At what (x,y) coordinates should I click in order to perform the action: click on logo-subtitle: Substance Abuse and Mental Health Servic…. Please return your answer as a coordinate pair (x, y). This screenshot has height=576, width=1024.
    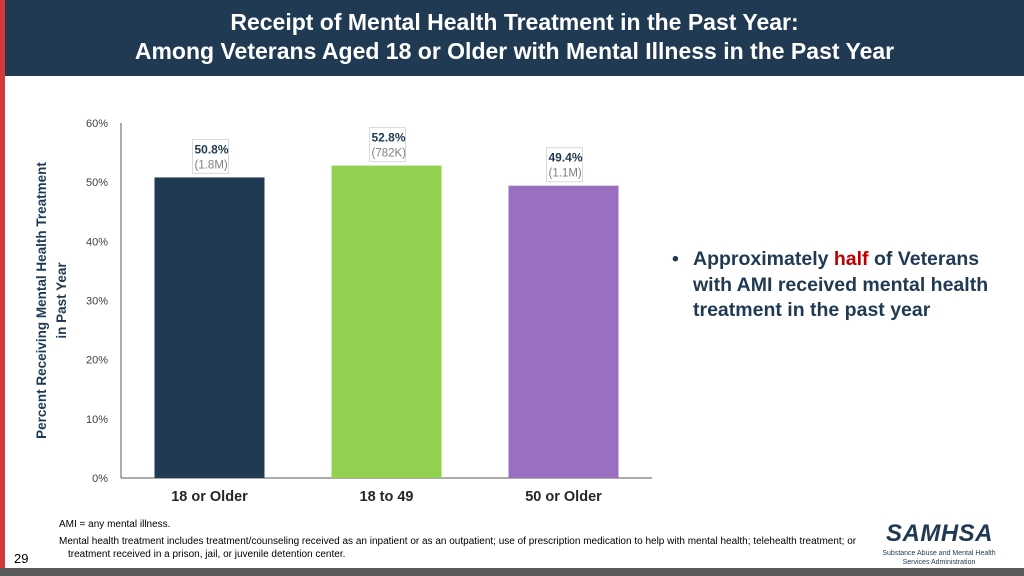
    Looking at the image, I should click on (939, 558).